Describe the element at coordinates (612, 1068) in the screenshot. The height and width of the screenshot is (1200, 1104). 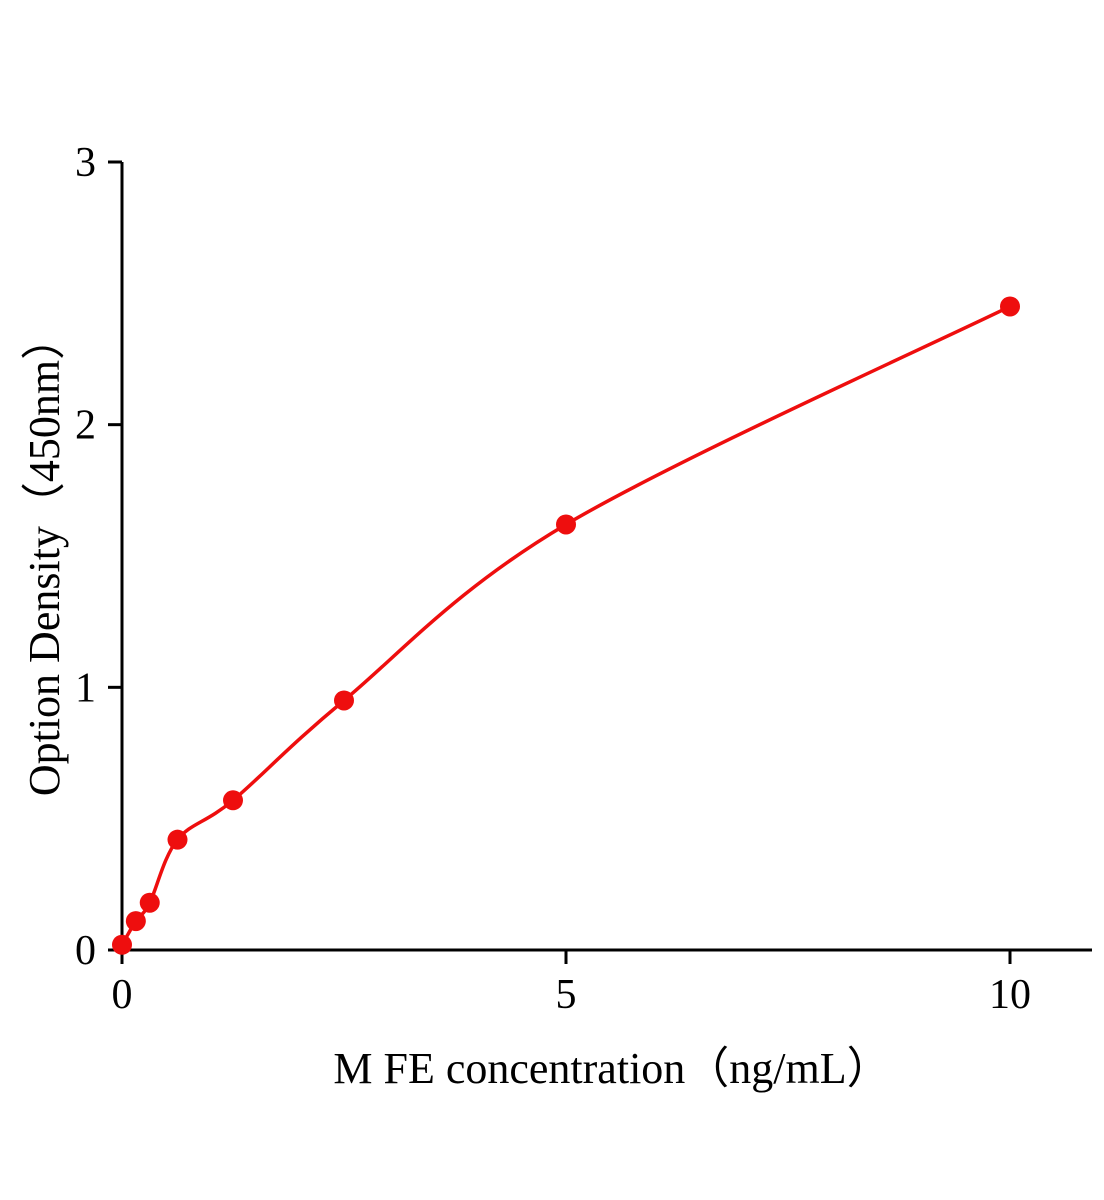
I see `x-axis-title: M FE concentration（ng/mL）` at that location.